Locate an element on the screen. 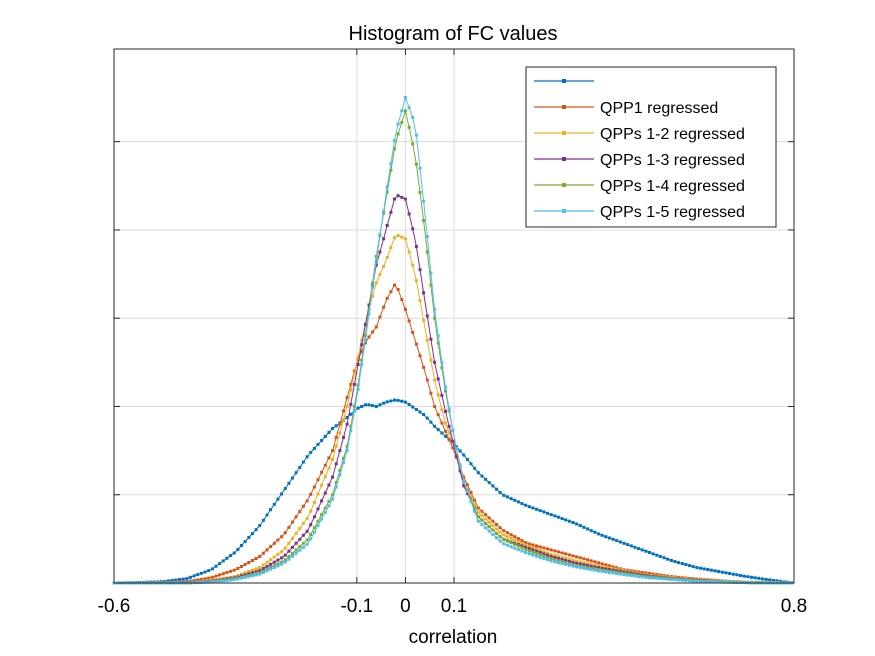  x-tick-label: -0.6 is located at coordinates (114, 606).